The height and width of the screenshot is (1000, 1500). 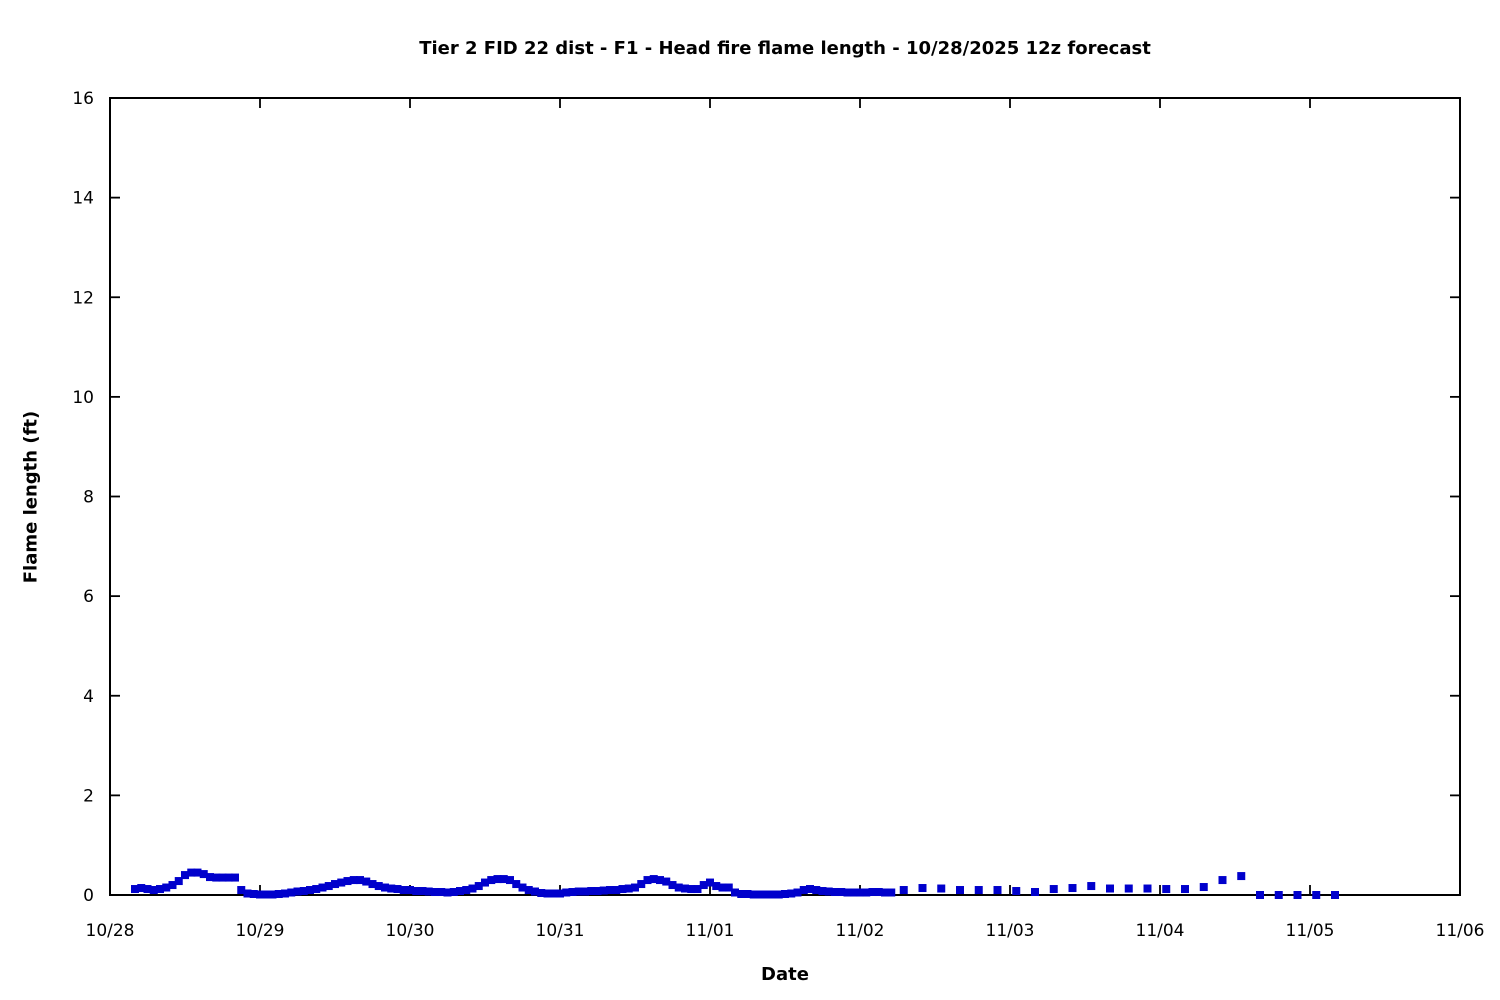 What do you see at coordinates (710, 931) in the screenshot?
I see `x-tick-label: 11/01` at bounding box center [710, 931].